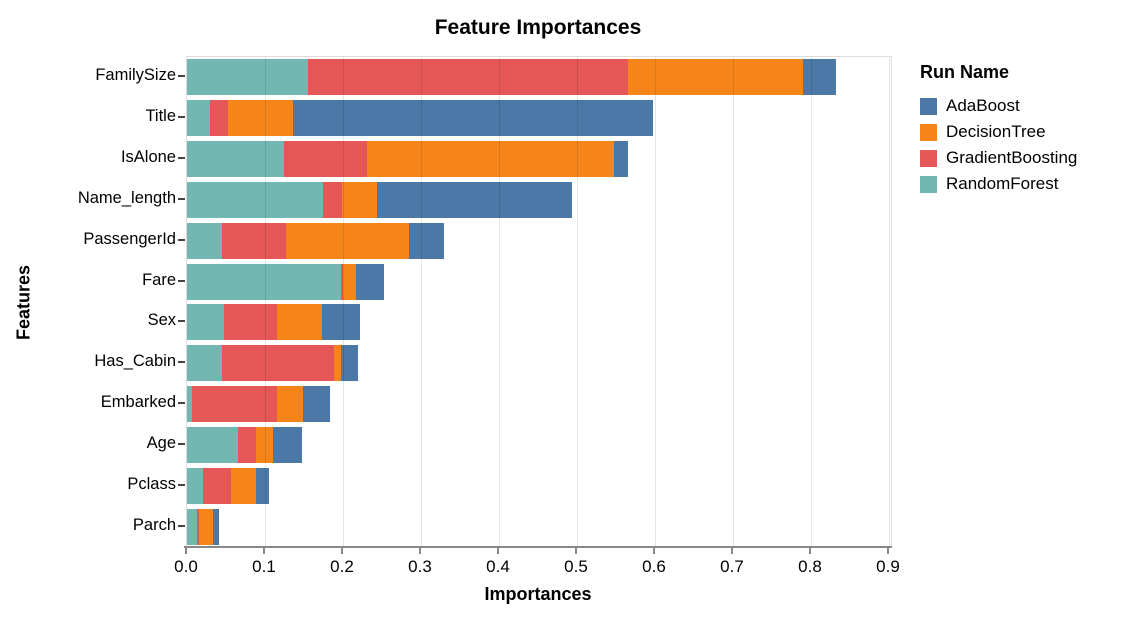  I want to click on chart-title: Feature Importances, so click(538, 27).